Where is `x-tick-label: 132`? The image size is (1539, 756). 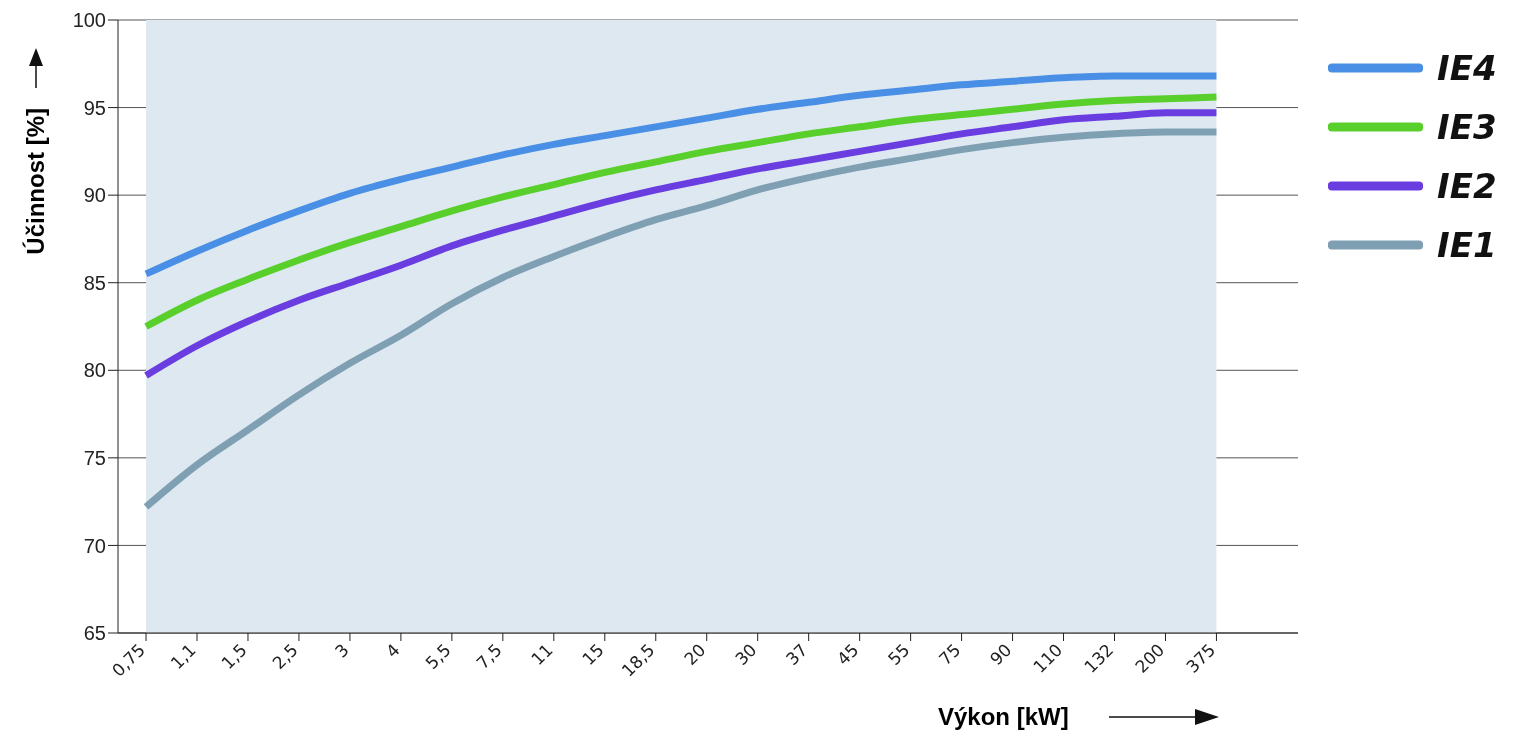
x-tick-label: 132 is located at coordinates (1099, 658).